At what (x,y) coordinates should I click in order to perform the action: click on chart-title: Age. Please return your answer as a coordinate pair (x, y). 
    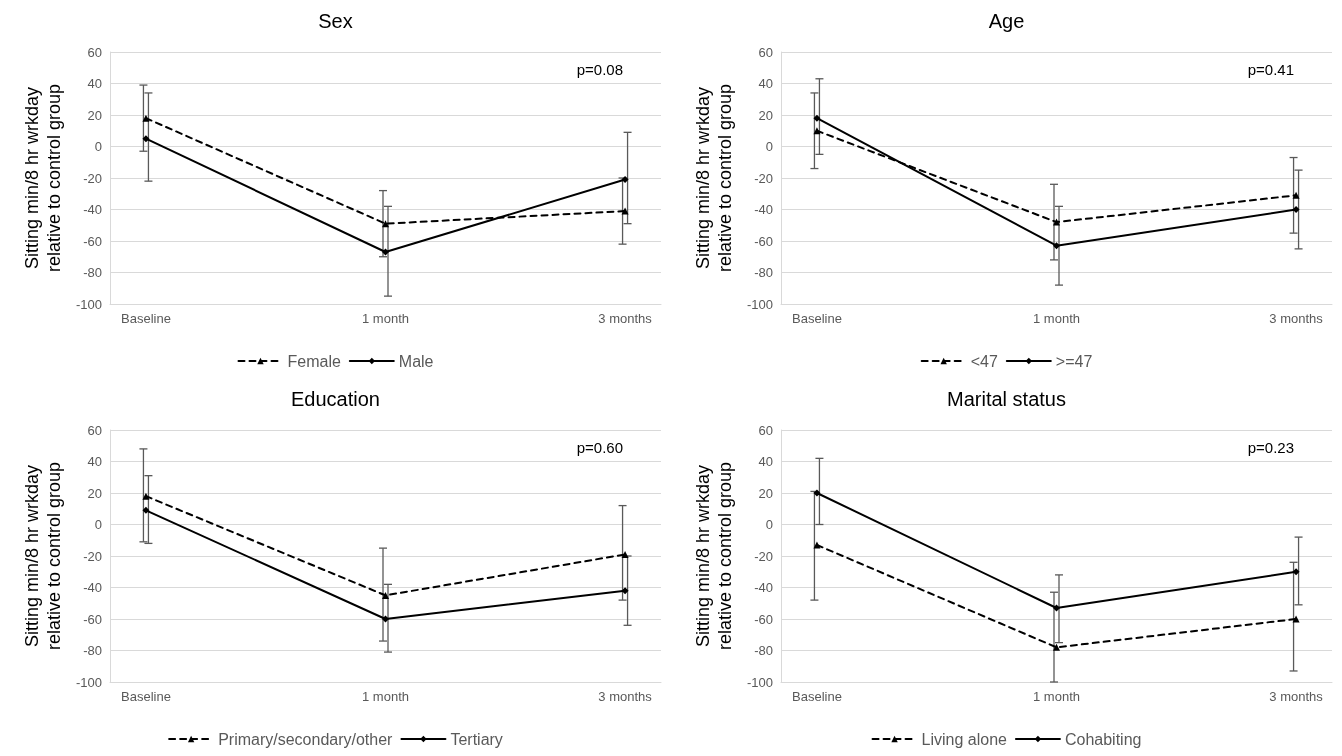
    Looking at the image, I should click on (1006, 21).